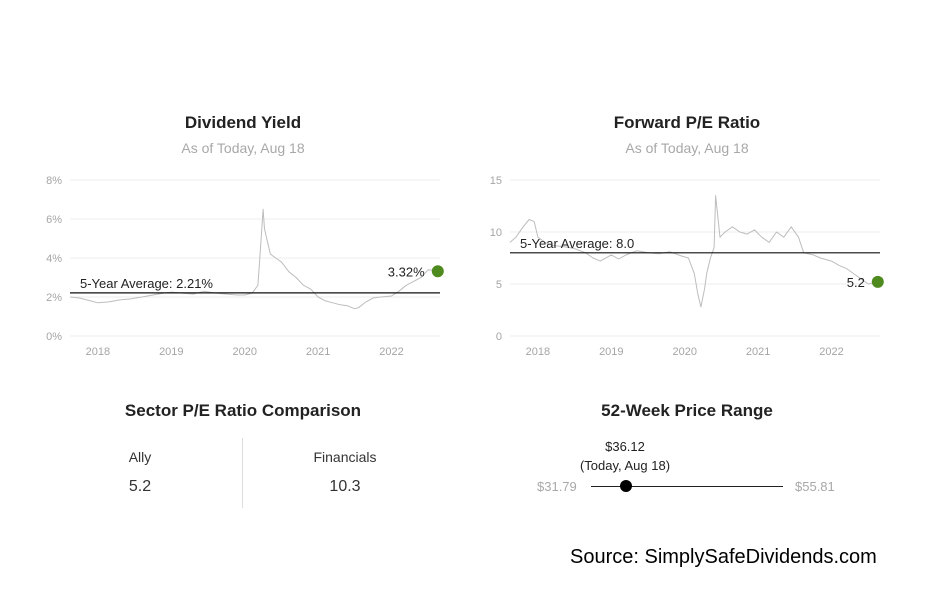  What do you see at coordinates (831, 352) in the screenshot?
I see `pe-x-tick-label: 2022` at bounding box center [831, 352].